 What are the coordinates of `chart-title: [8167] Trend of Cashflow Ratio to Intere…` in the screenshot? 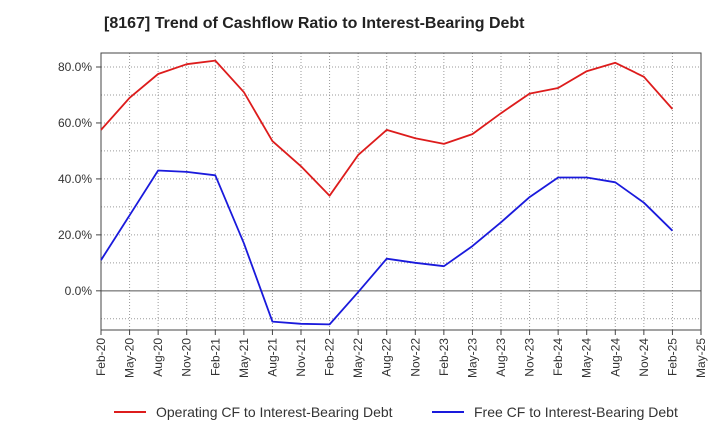 It's located at (314, 23).